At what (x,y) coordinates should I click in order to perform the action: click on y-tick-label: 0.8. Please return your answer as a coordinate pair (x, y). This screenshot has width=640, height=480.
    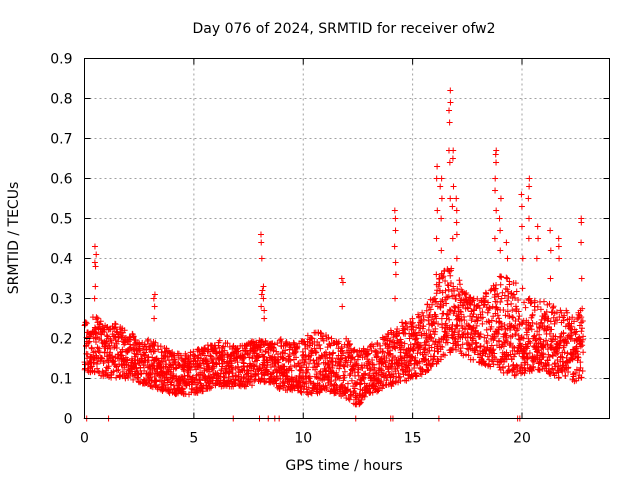
    Looking at the image, I should click on (61, 100).